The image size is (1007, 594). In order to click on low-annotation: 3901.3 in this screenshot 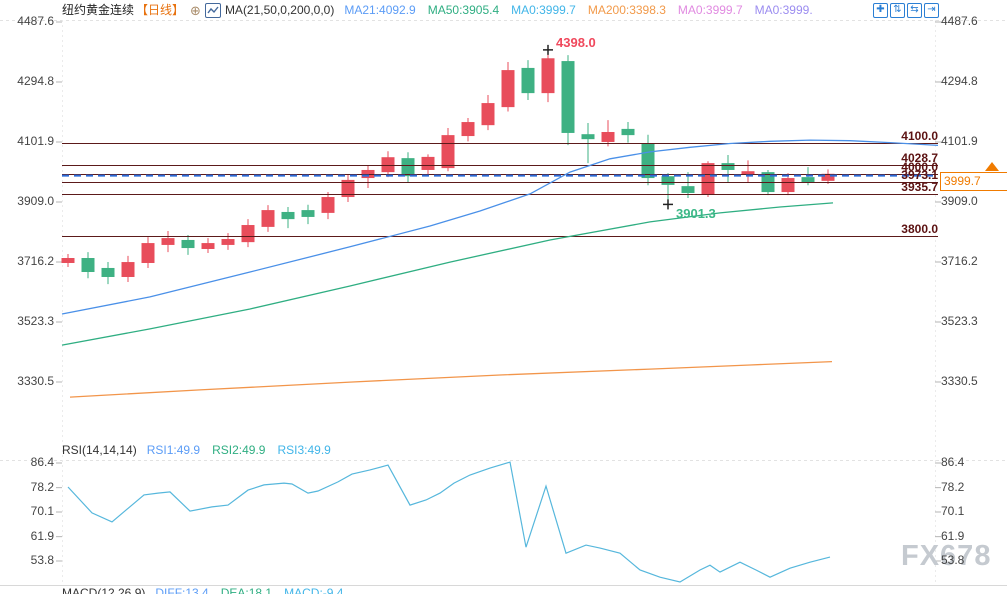, I will do `click(696, 214)`.